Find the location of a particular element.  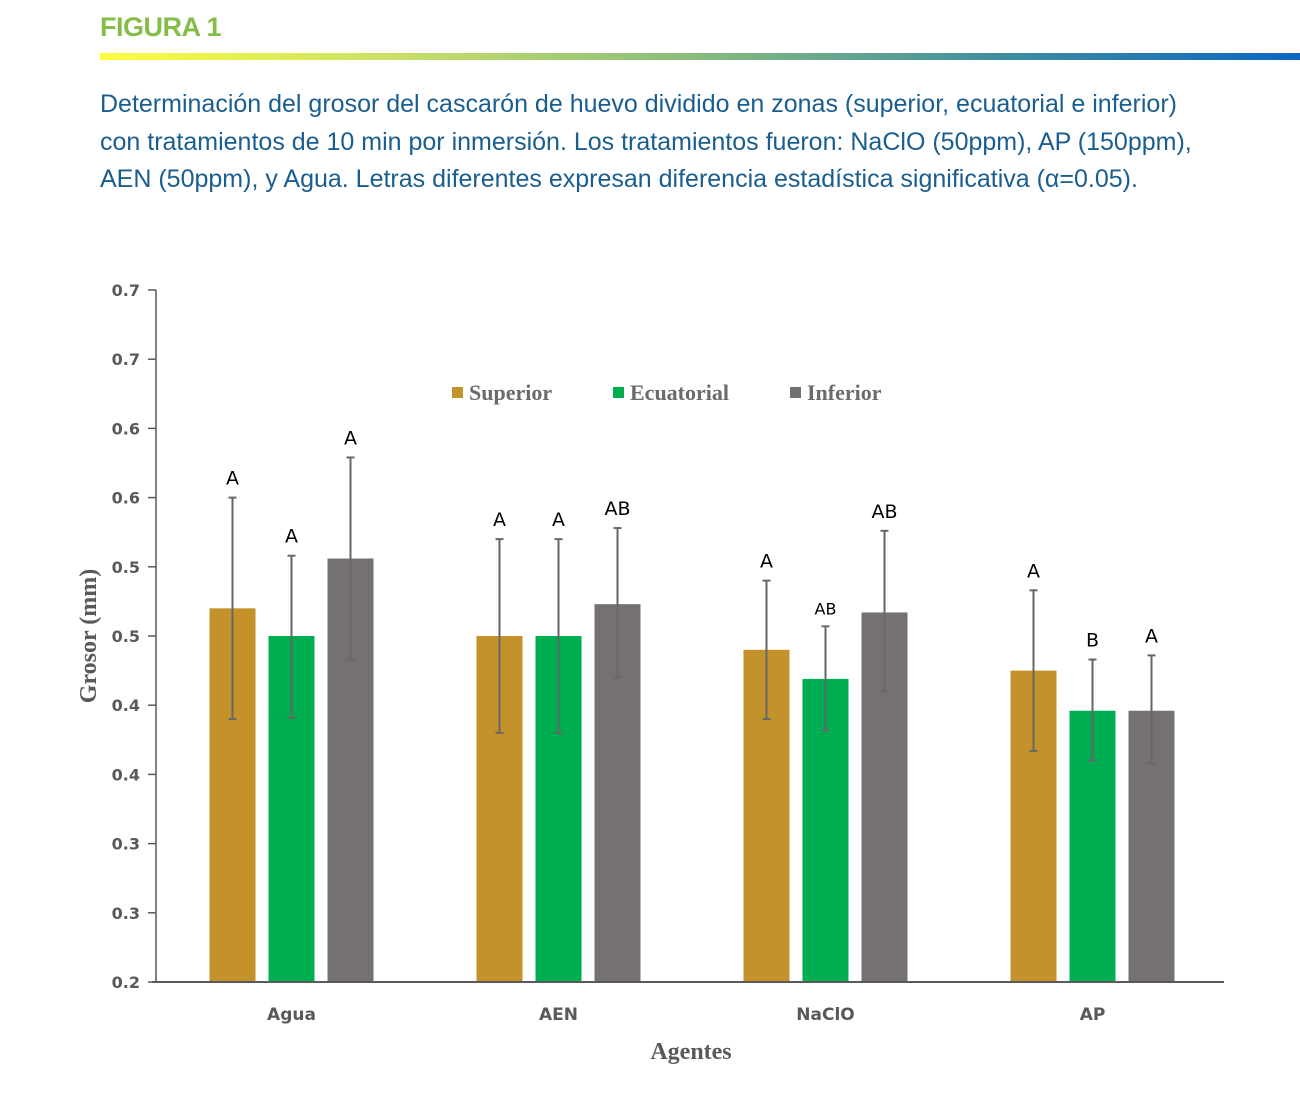

y-tick-label: 0.2 is located at coordinates (126, 982).